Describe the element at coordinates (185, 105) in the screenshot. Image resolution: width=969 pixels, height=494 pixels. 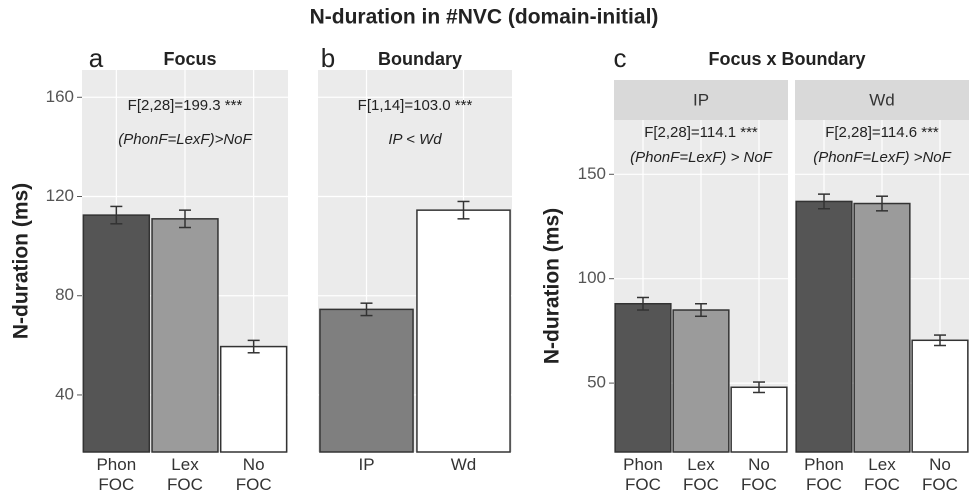
I see `annotation: F[2,28]=199.3 ***` at that location.